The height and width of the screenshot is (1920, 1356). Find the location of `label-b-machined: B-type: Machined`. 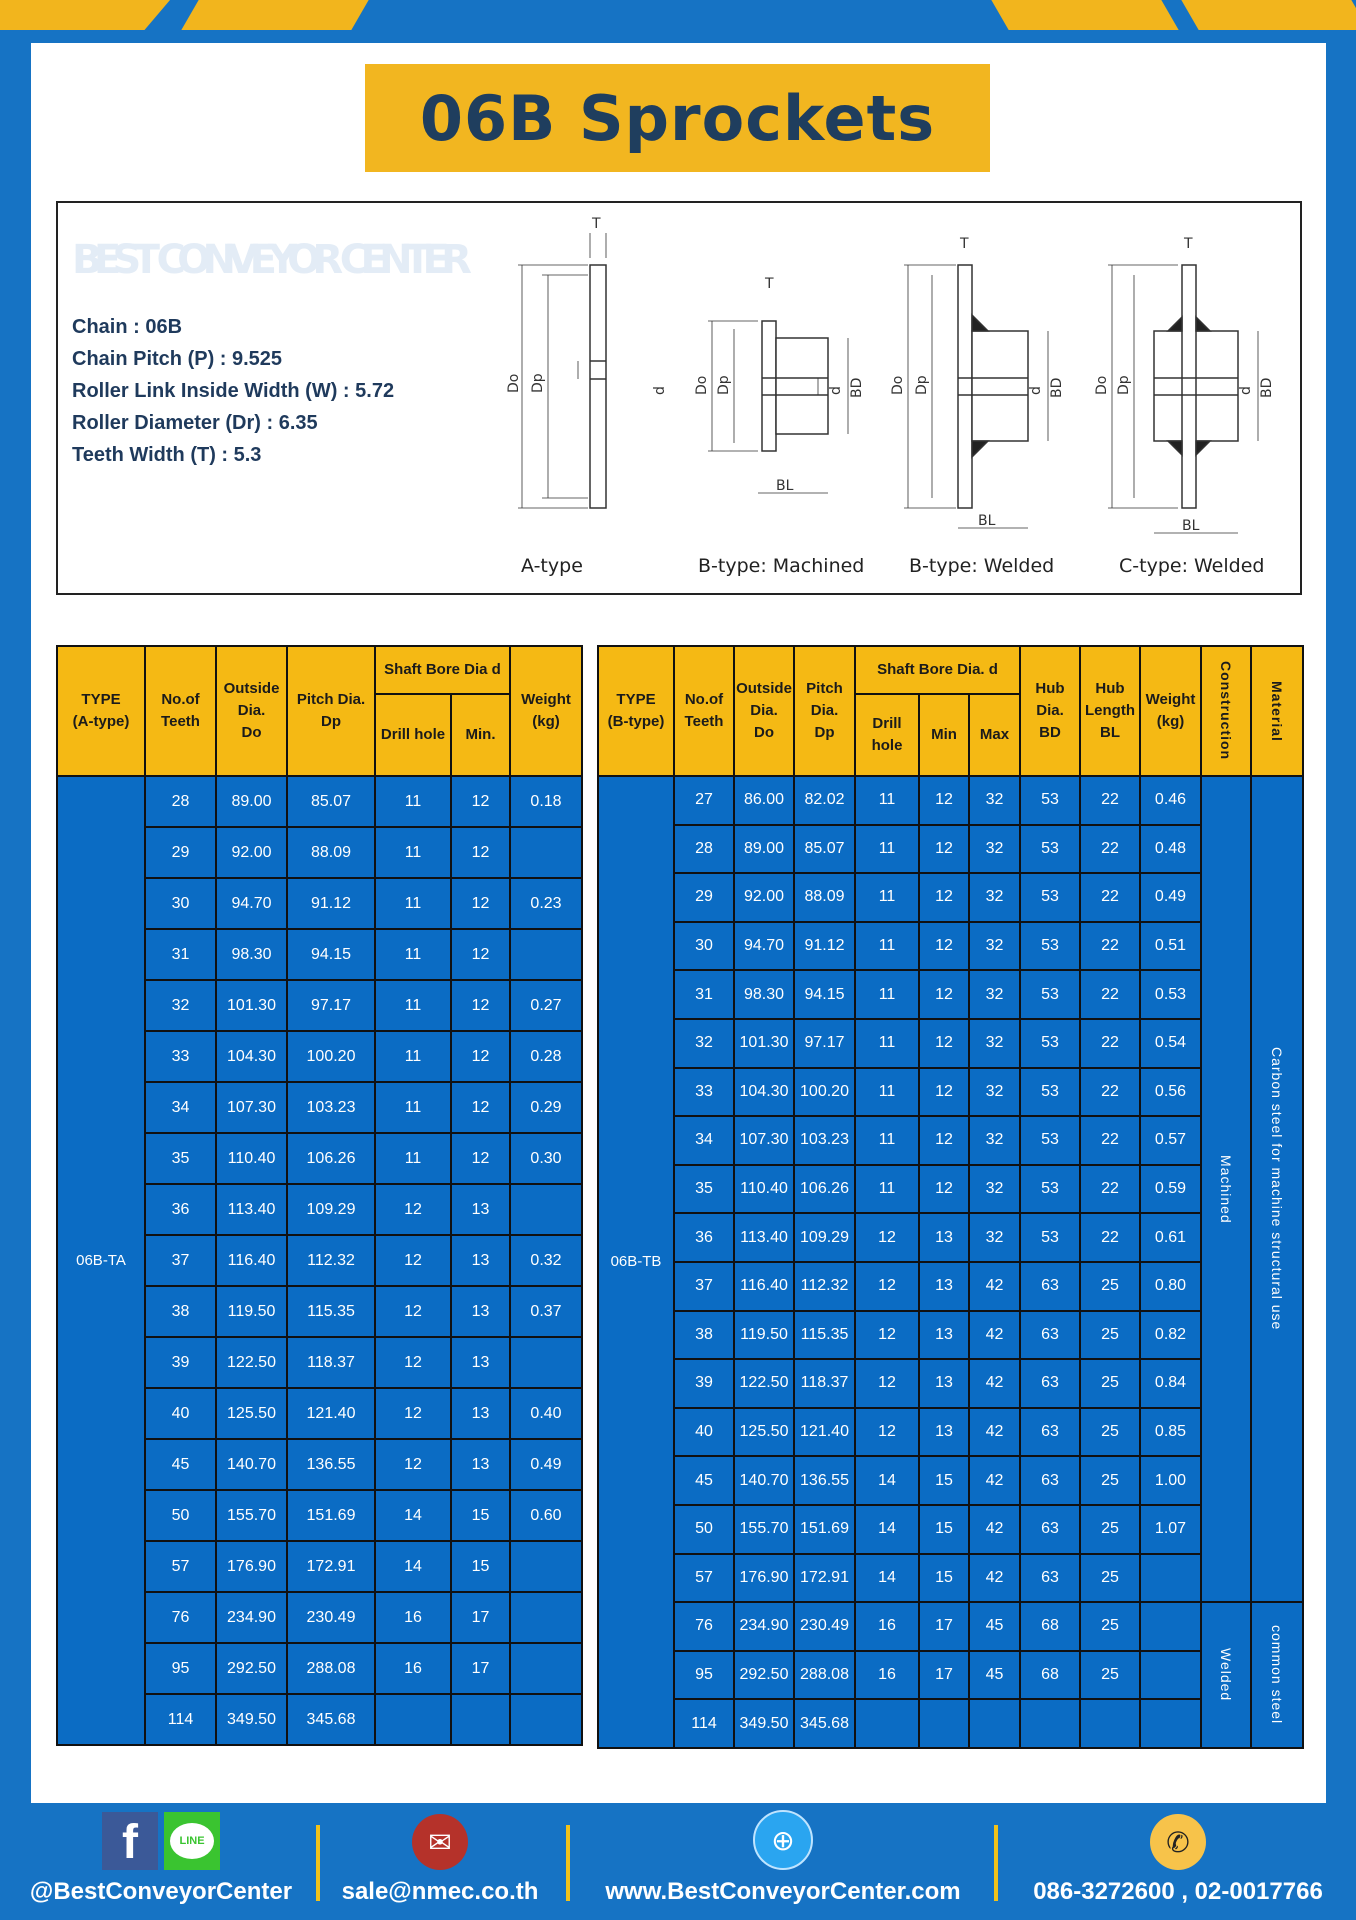

label-b-machined: B-type: Machined is located at coordinates (781, 566).